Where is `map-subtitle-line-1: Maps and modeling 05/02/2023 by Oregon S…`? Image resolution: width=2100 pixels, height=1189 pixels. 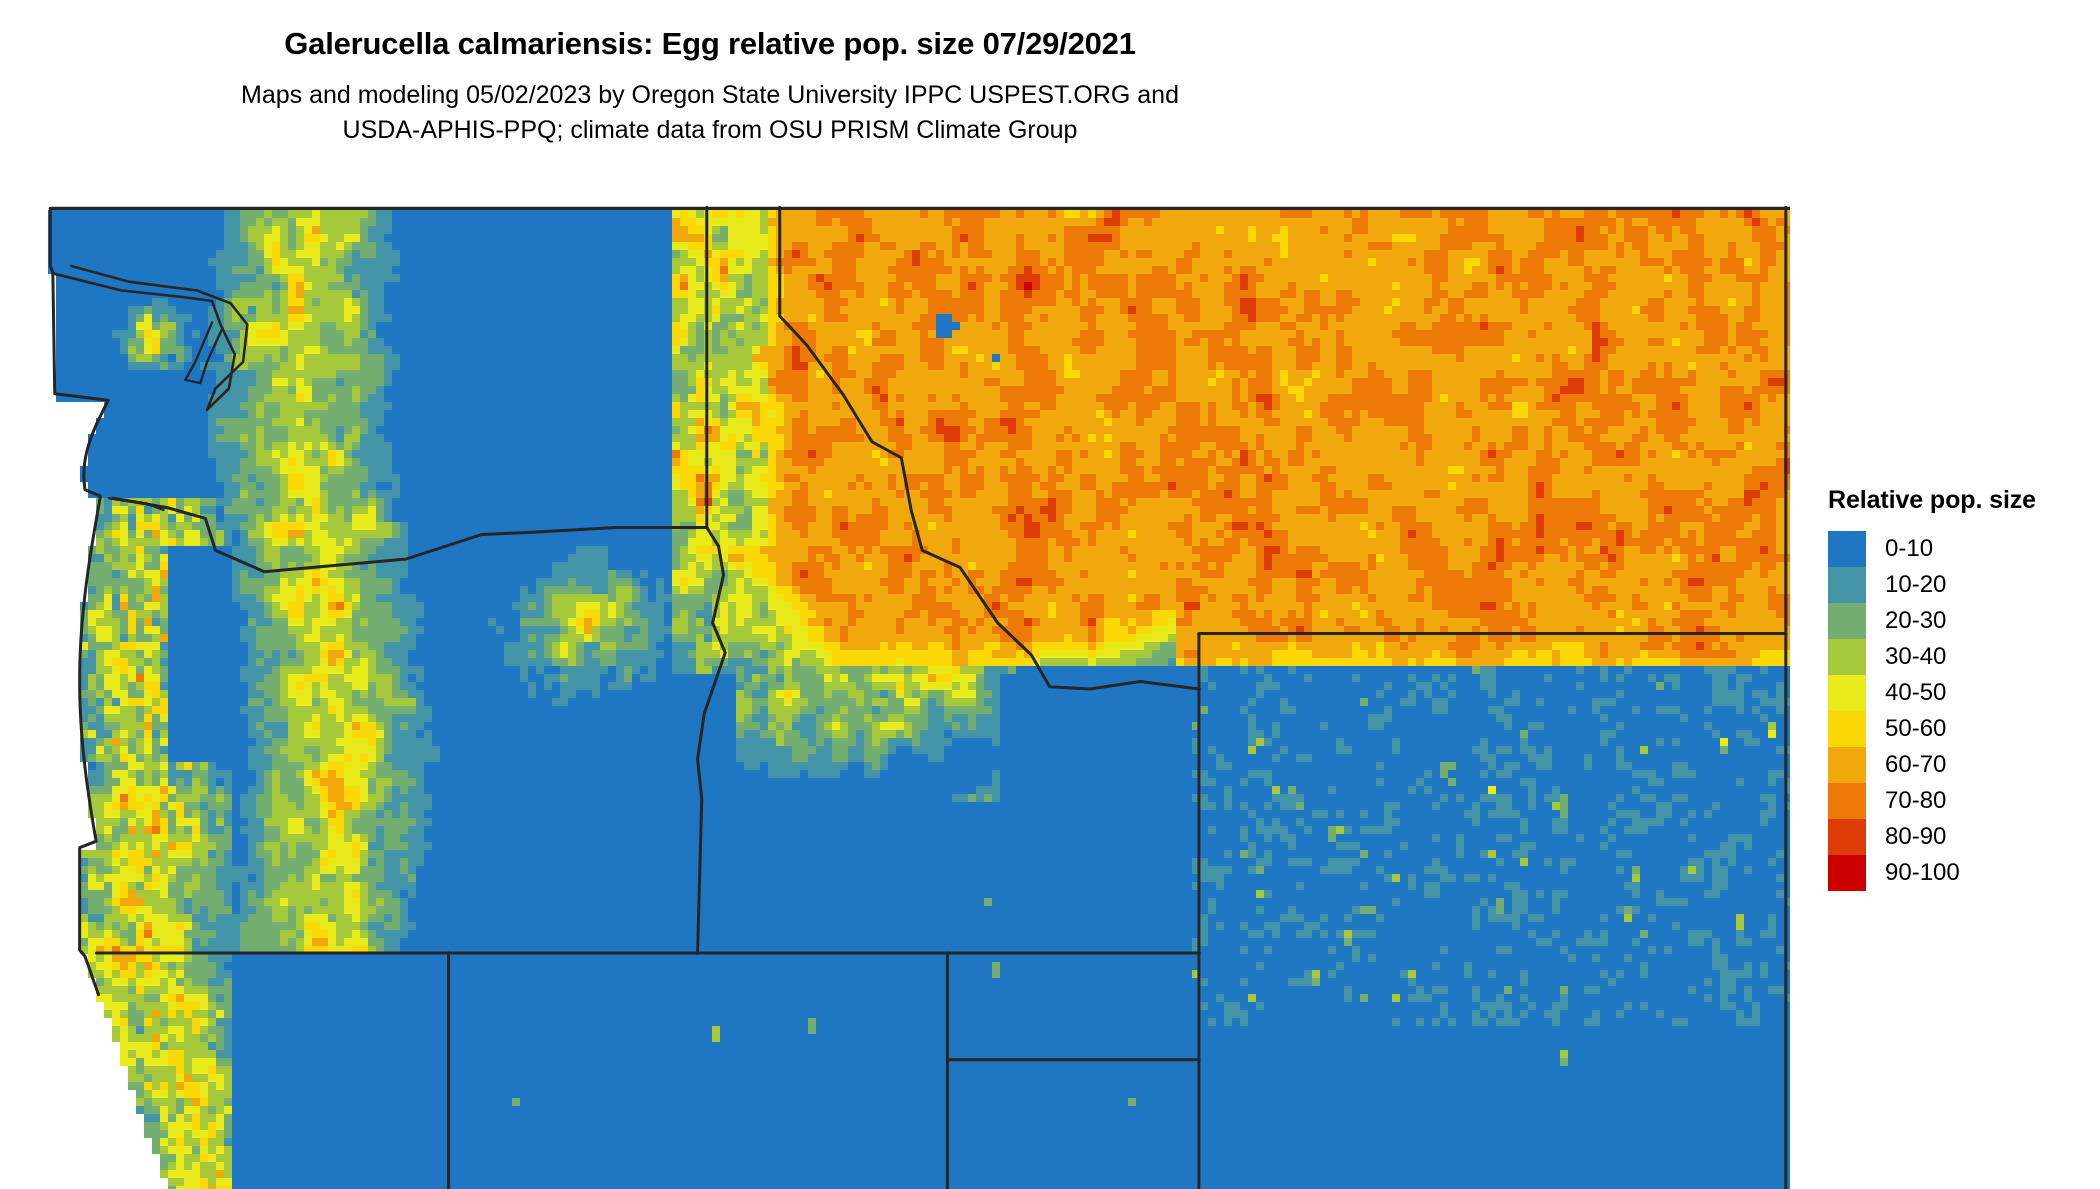
map-subtitle-line-1: Maps and modeling 05/02/2023 by Oregon S… is located at coordinates (710, 94).